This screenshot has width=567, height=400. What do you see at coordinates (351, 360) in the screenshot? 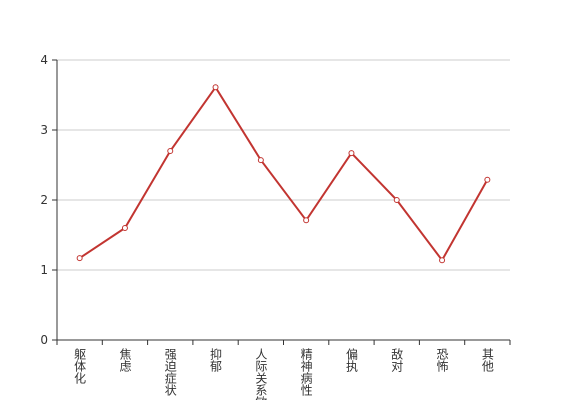
I see `x-tick-label: 偏执` at bounding box center [351, 360].